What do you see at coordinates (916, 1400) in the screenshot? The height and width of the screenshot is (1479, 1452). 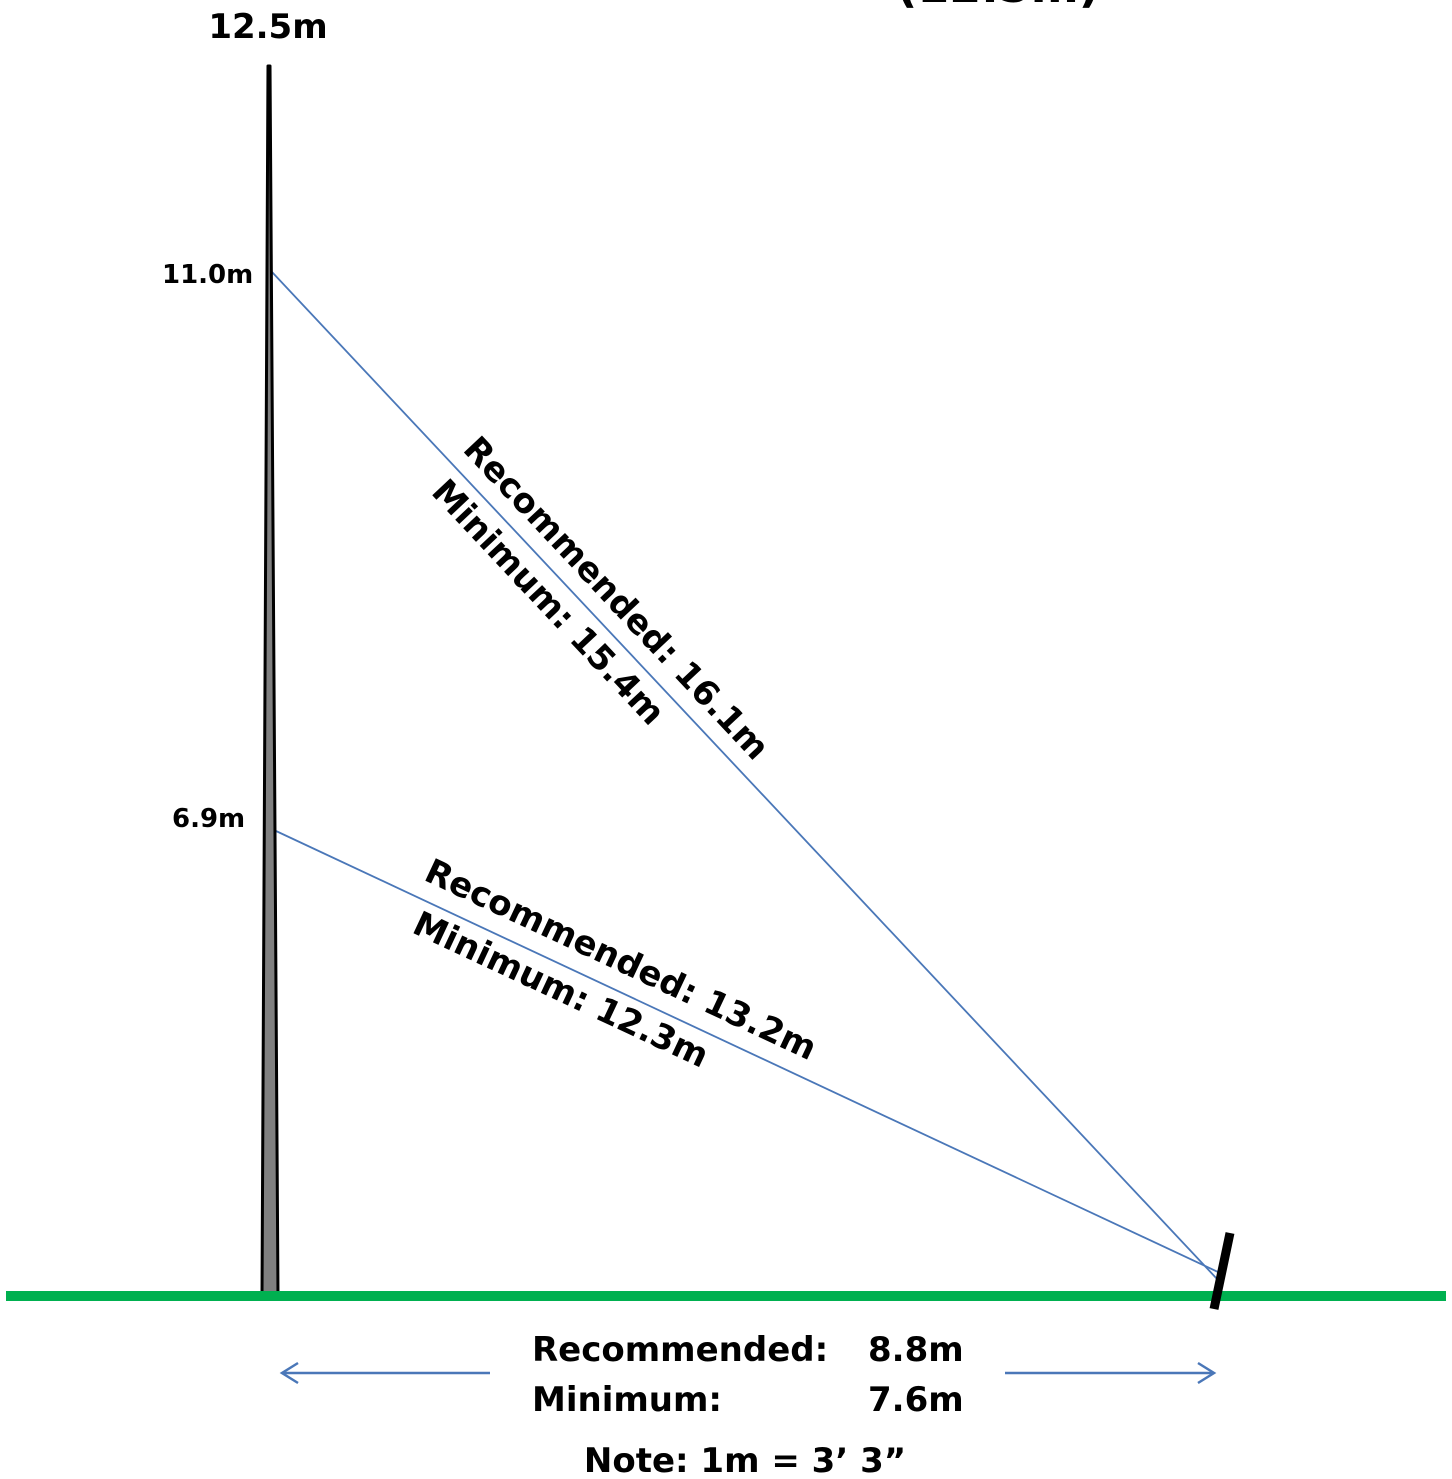 I see `distance-minimum-value: 7.6m` at bounding box center [916, 1400].